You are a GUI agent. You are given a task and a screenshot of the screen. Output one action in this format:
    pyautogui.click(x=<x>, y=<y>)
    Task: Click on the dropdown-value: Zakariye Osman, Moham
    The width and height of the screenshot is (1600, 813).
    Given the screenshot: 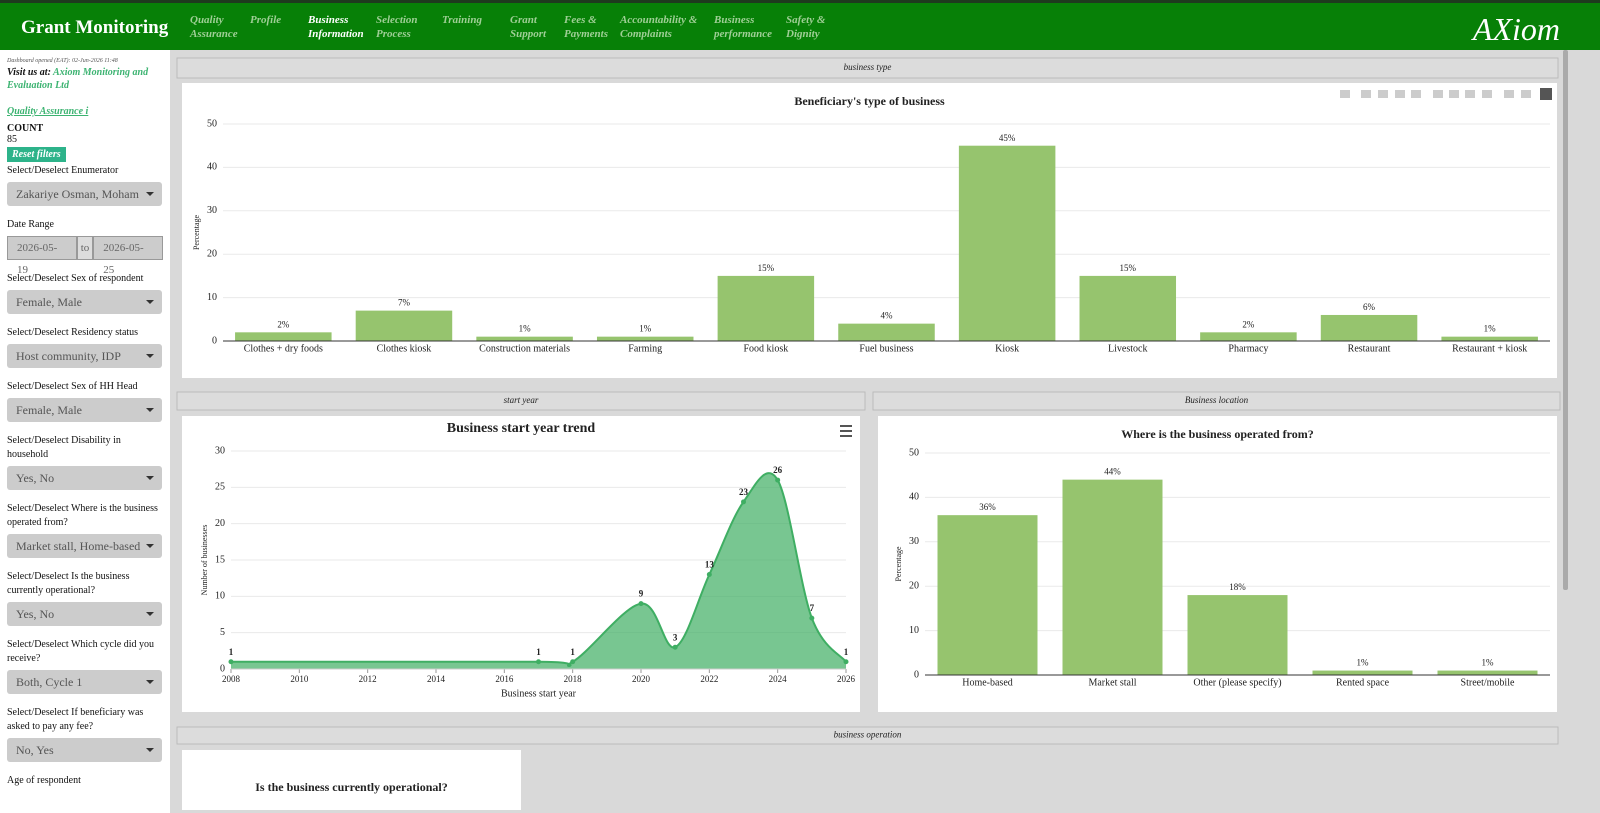 What is the action you would take?
    pyautogui.click(x=77, y=194)
    